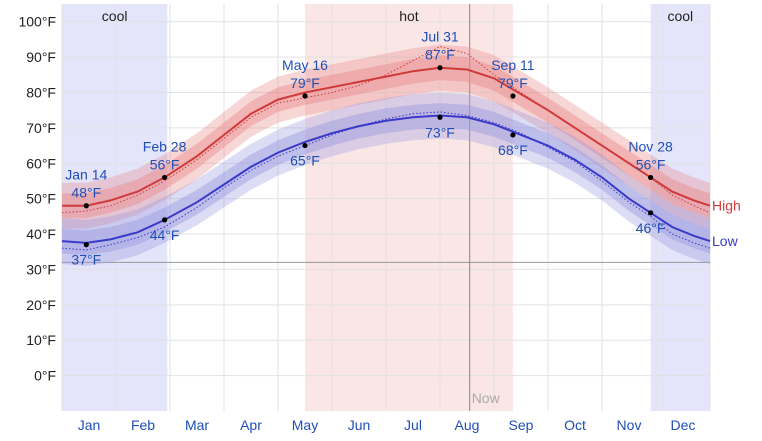 The image size is (762, 441). I want to click on month-label-oct: Oct, so click(575, 425).